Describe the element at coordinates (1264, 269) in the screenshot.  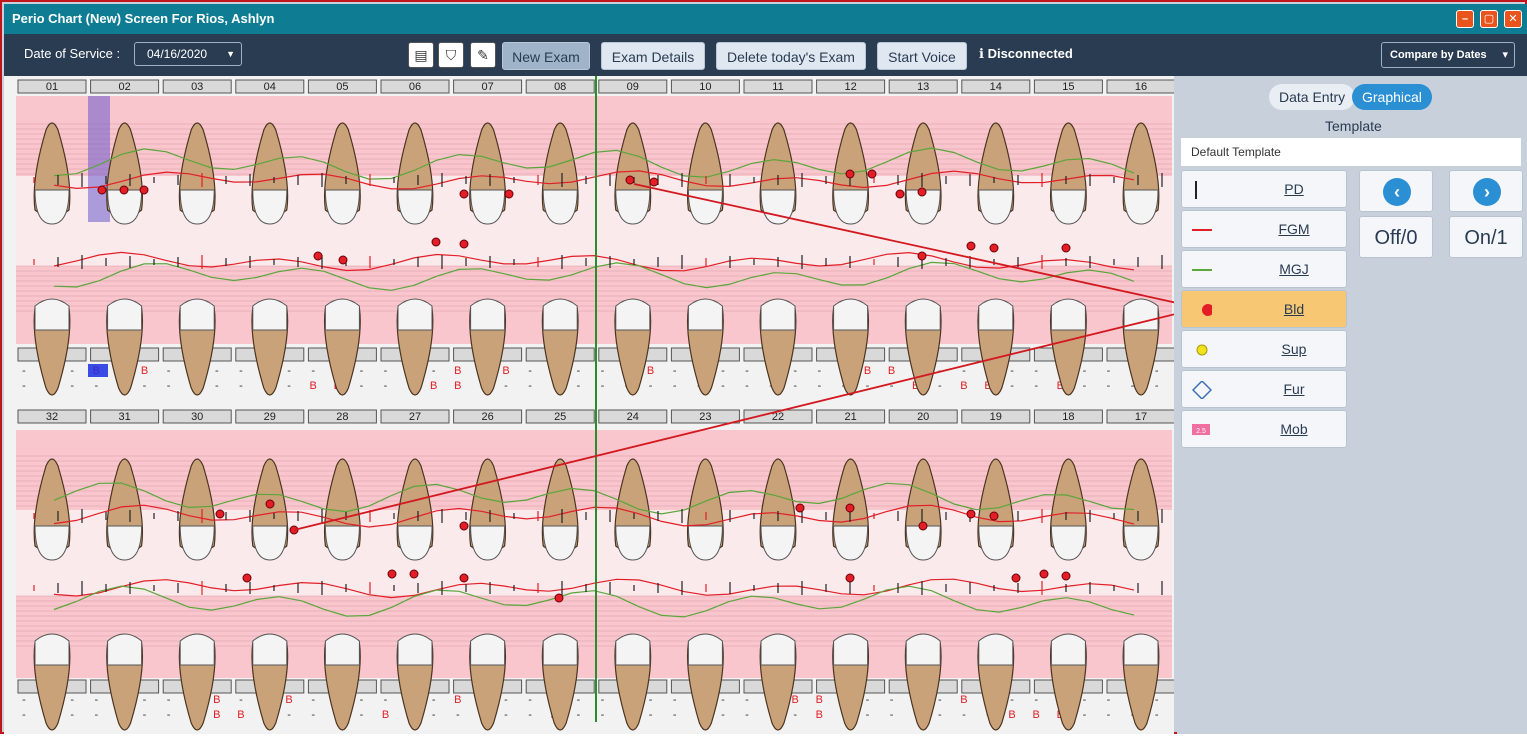
I see `tool-mgj-button: MGJ` at that location.